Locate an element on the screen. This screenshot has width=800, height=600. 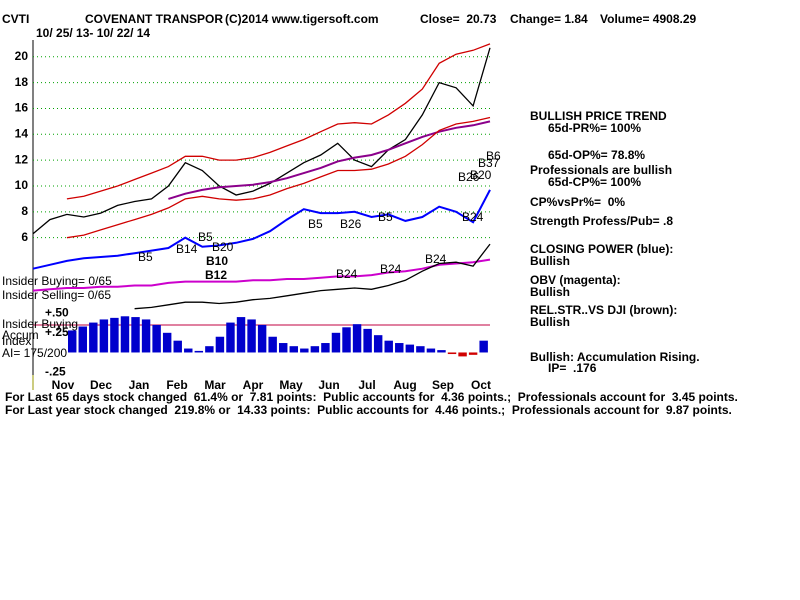
x-tick-label: Sep is located at coordinates (443, 385).